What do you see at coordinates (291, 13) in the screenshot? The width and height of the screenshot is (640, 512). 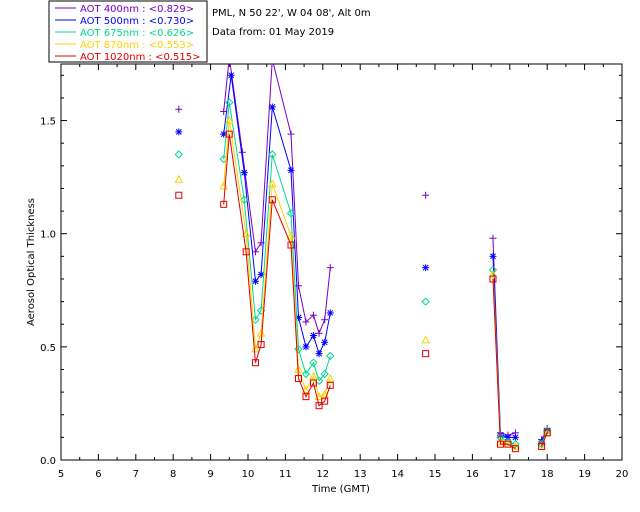 I see `site-info: PML, N 50 22', W 04 08', Alt 0m` at bounding box center [291, 13].